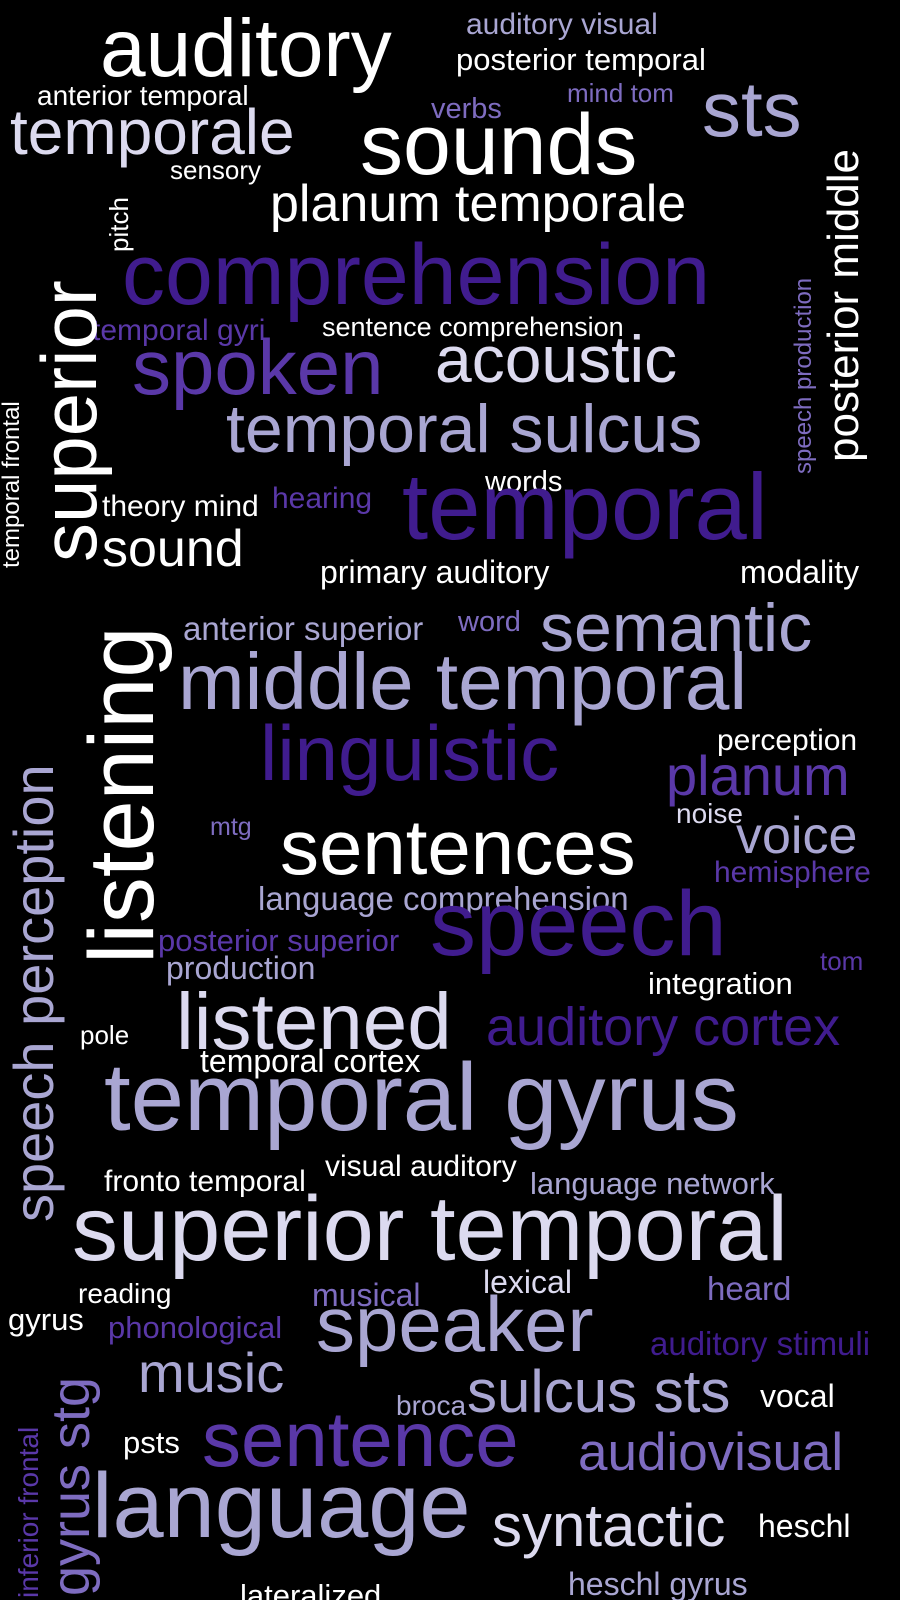 This screenshot has width=900, height=1600. I want to click on word-audiovisual: audiovisual, so click(711, 1452).